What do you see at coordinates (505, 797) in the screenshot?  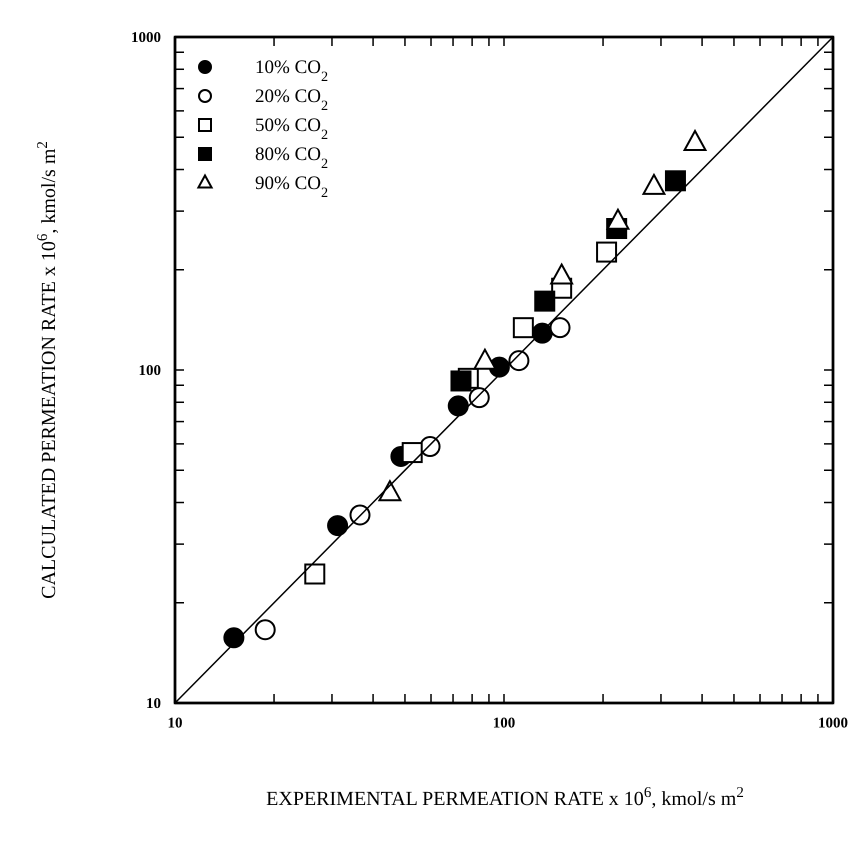 I see `x-axis-title: EXPERIMENTAL PERMEATION RATE x 10$^{6}$, kmol/s m$^{2}$` at bounding box center [505, 797].